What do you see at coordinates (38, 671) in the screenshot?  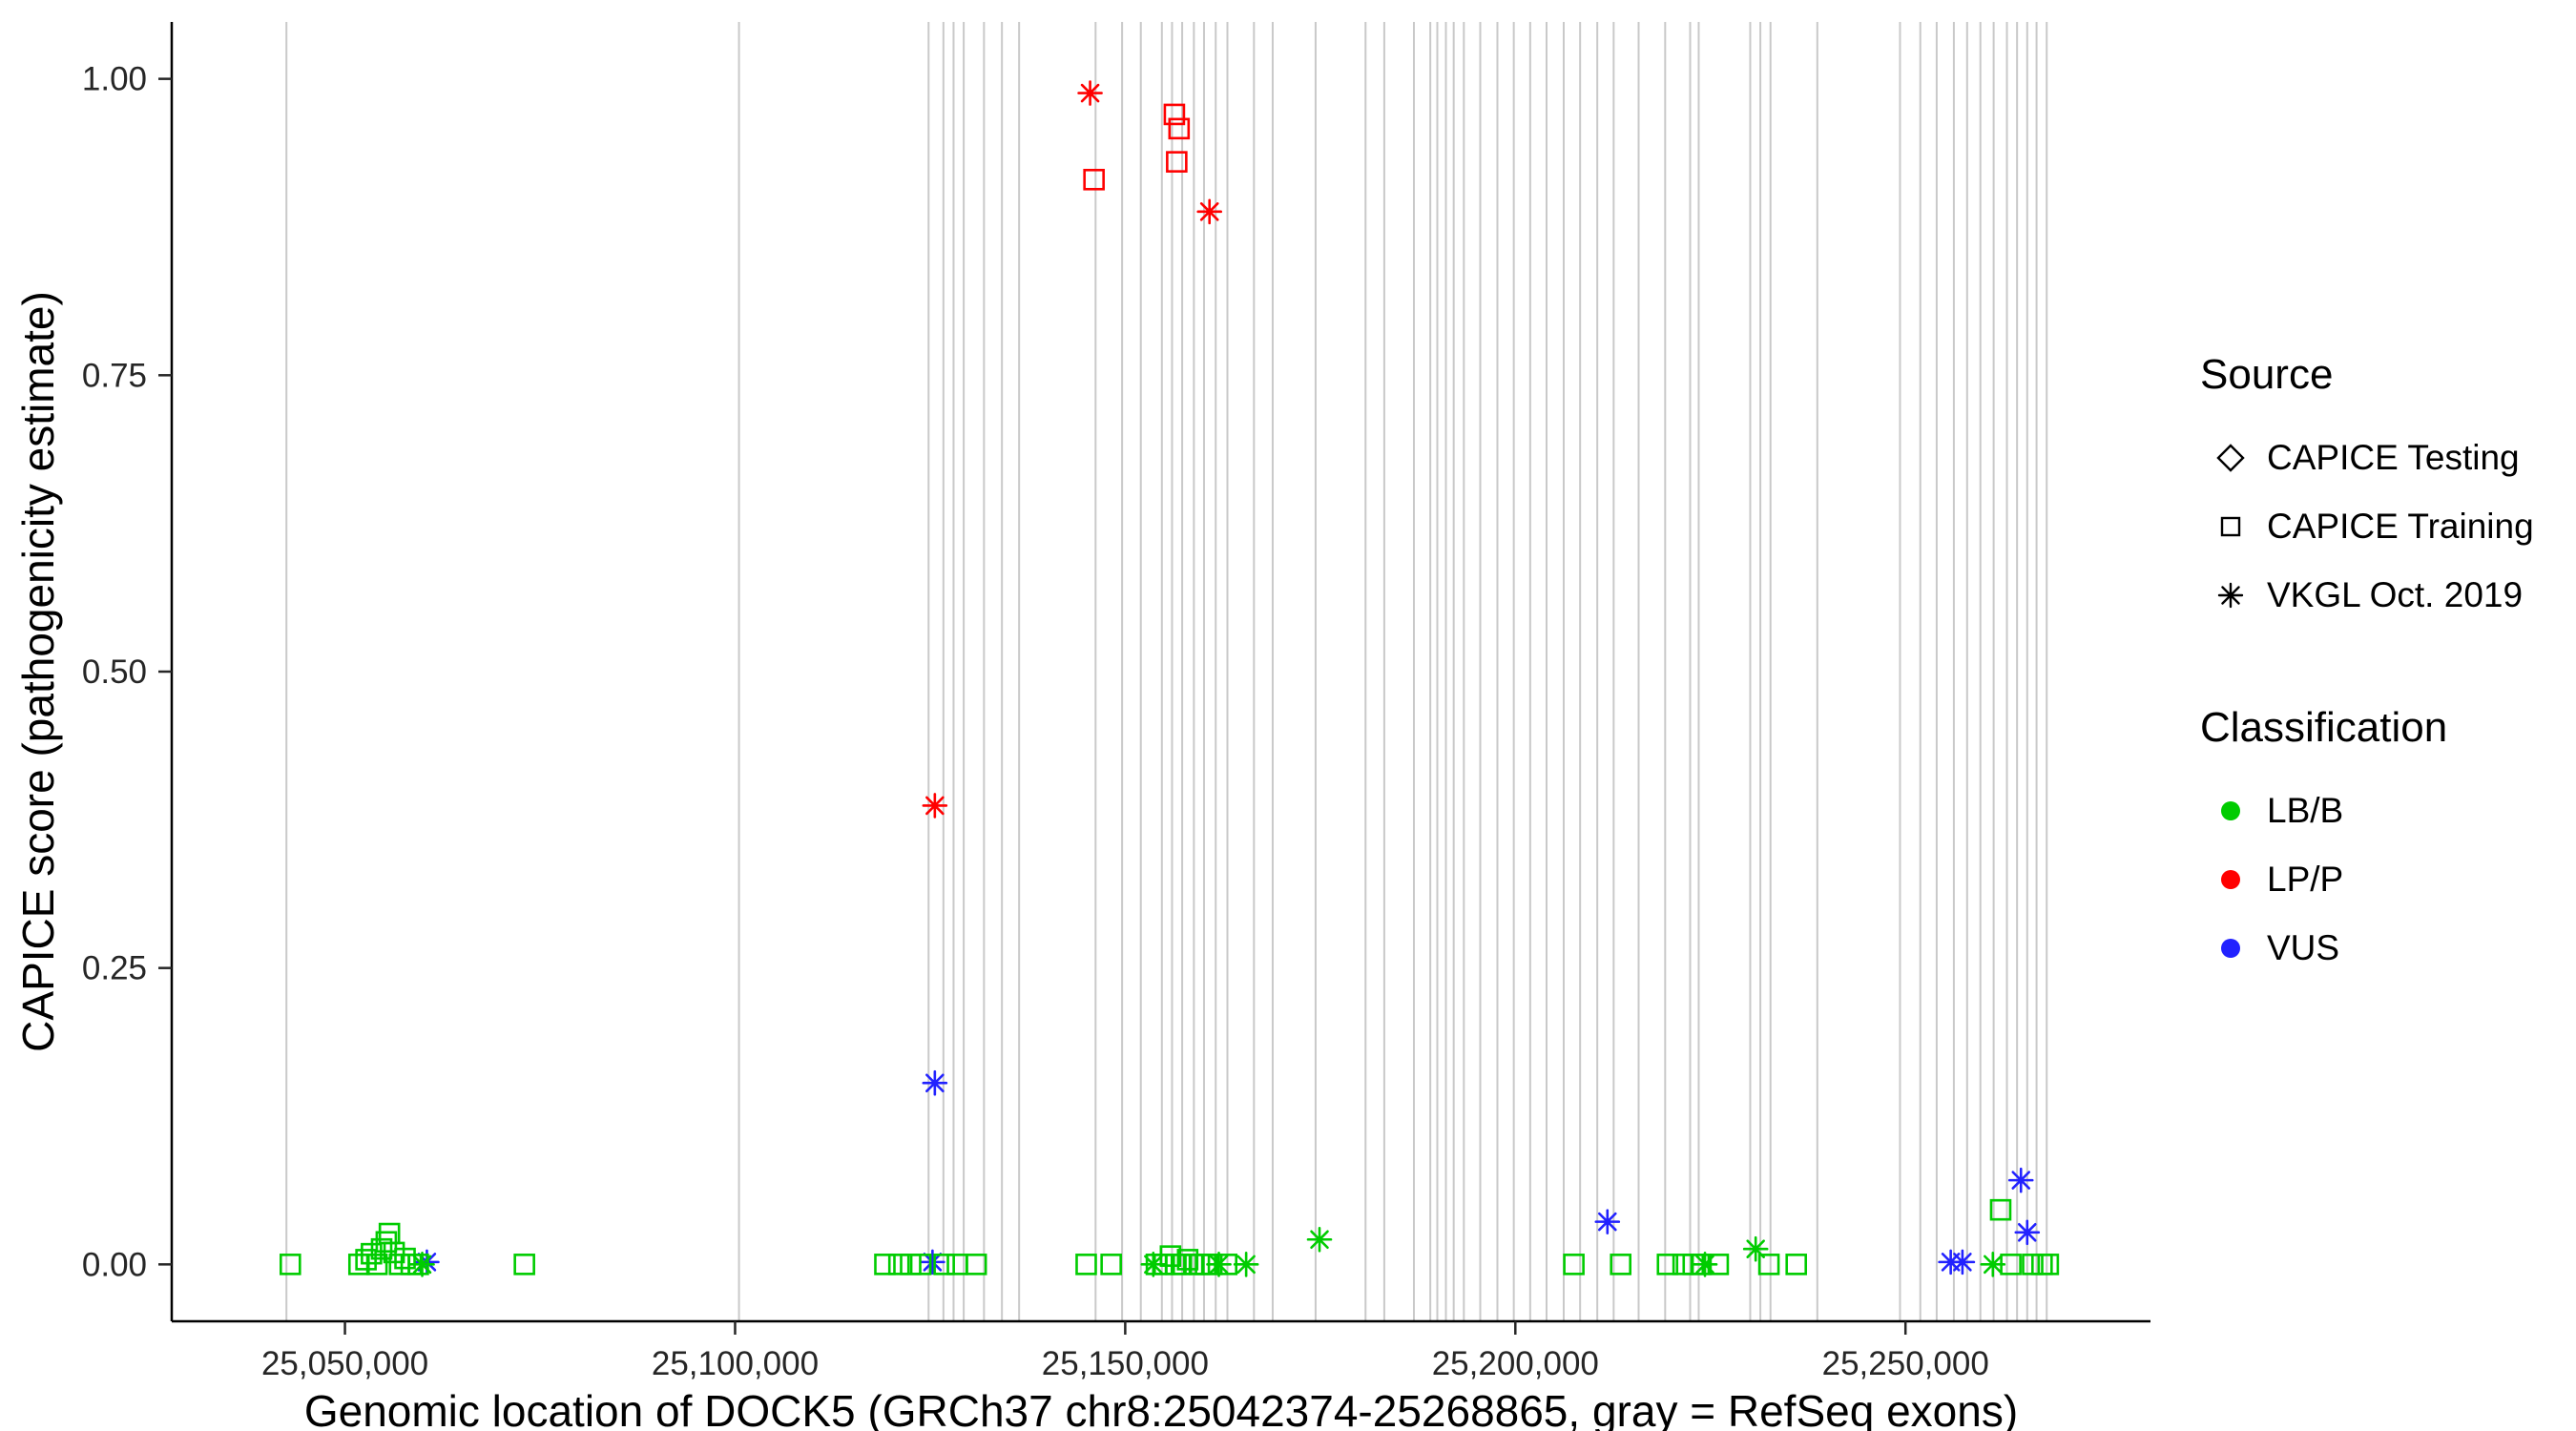 I see `y-axis-title: CAPICE score (pathogenicity estimate)` at bounding box center [38, 671].